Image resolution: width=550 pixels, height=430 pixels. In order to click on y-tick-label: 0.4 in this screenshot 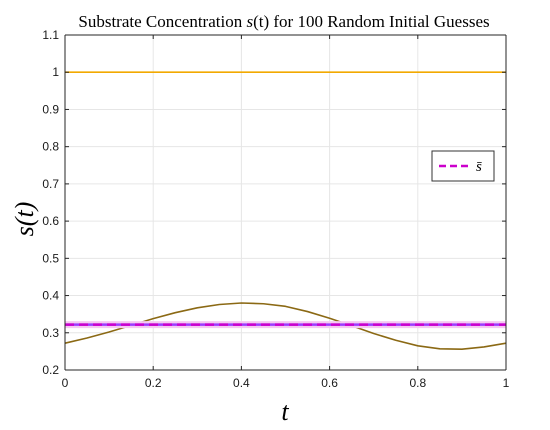, I will do `click(50, 296)`.